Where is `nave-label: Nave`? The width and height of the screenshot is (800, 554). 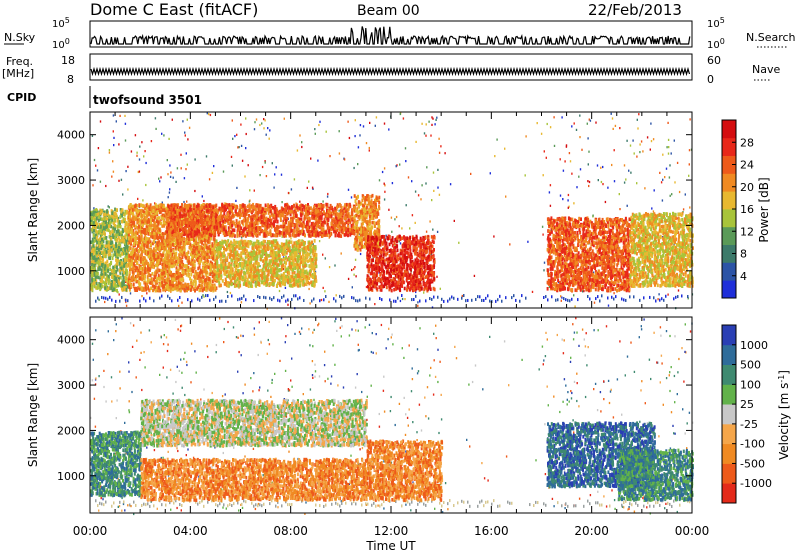
nave-label: Nave is located at coordinates (766, 69).